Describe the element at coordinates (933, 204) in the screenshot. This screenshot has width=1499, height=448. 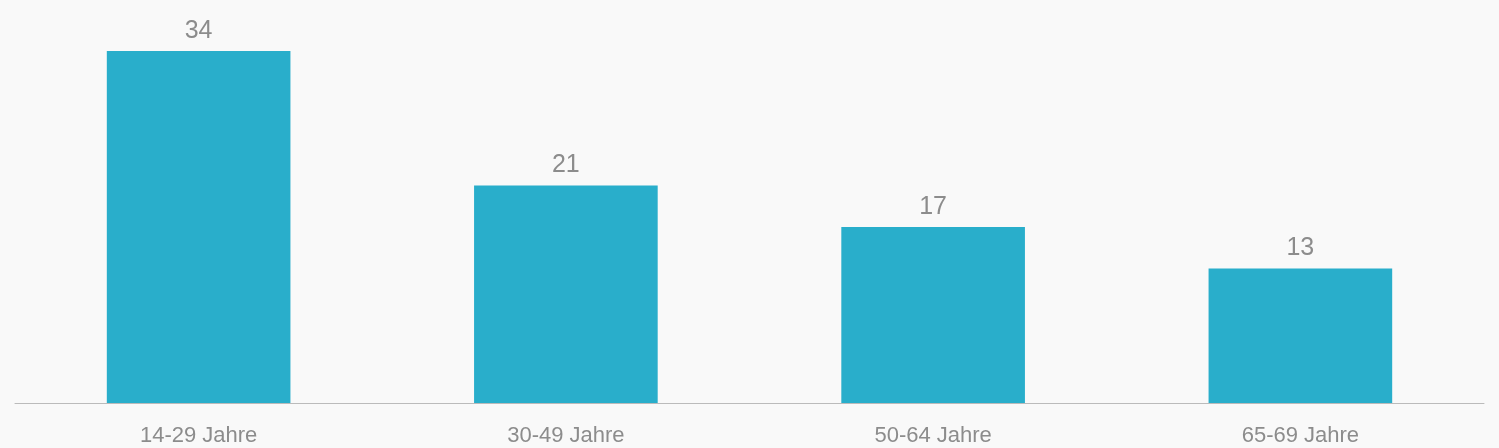
I see `data-label: 17` at that location.